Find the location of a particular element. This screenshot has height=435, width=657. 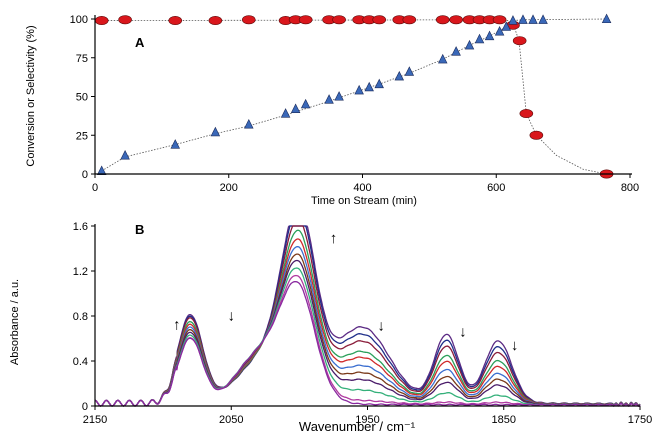

panel-b-y-tick-label: 0.8 is located at coordinates (80, 317).